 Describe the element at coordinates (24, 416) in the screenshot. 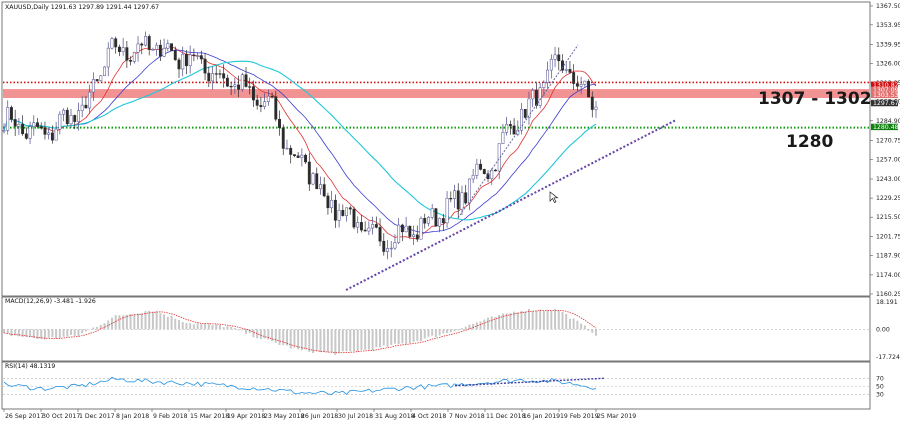

I see `date-tick-label: 26 Sep 2017` at that location.